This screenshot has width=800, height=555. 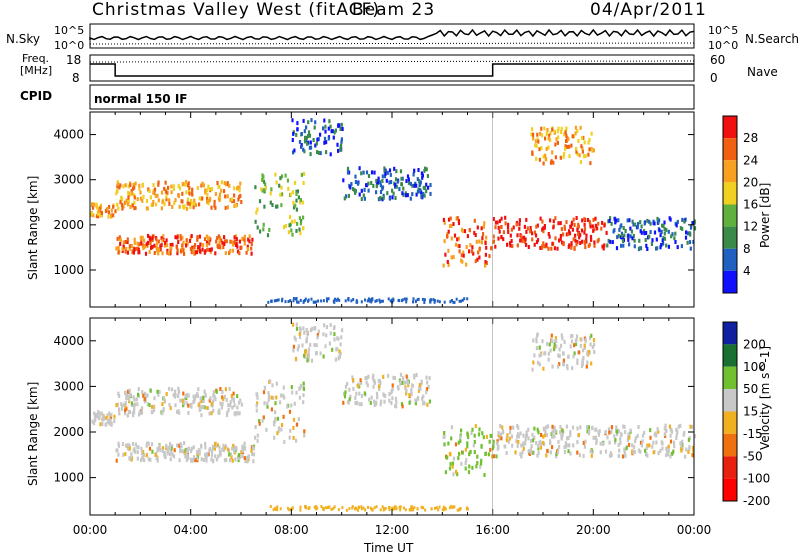 I want to click on velocity-ytick-label: 1000, so click(x=68, y=478).